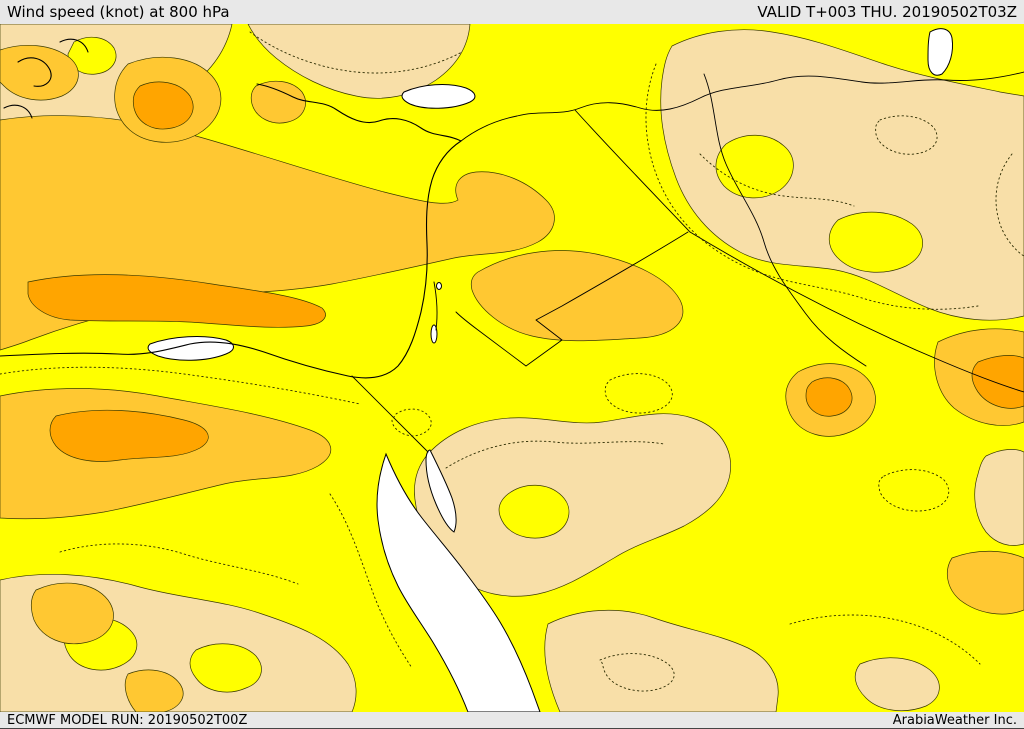  I want to click on model-run-label: ECMWF MODEL RUN: 20190502T00Z, so click(127, 720).